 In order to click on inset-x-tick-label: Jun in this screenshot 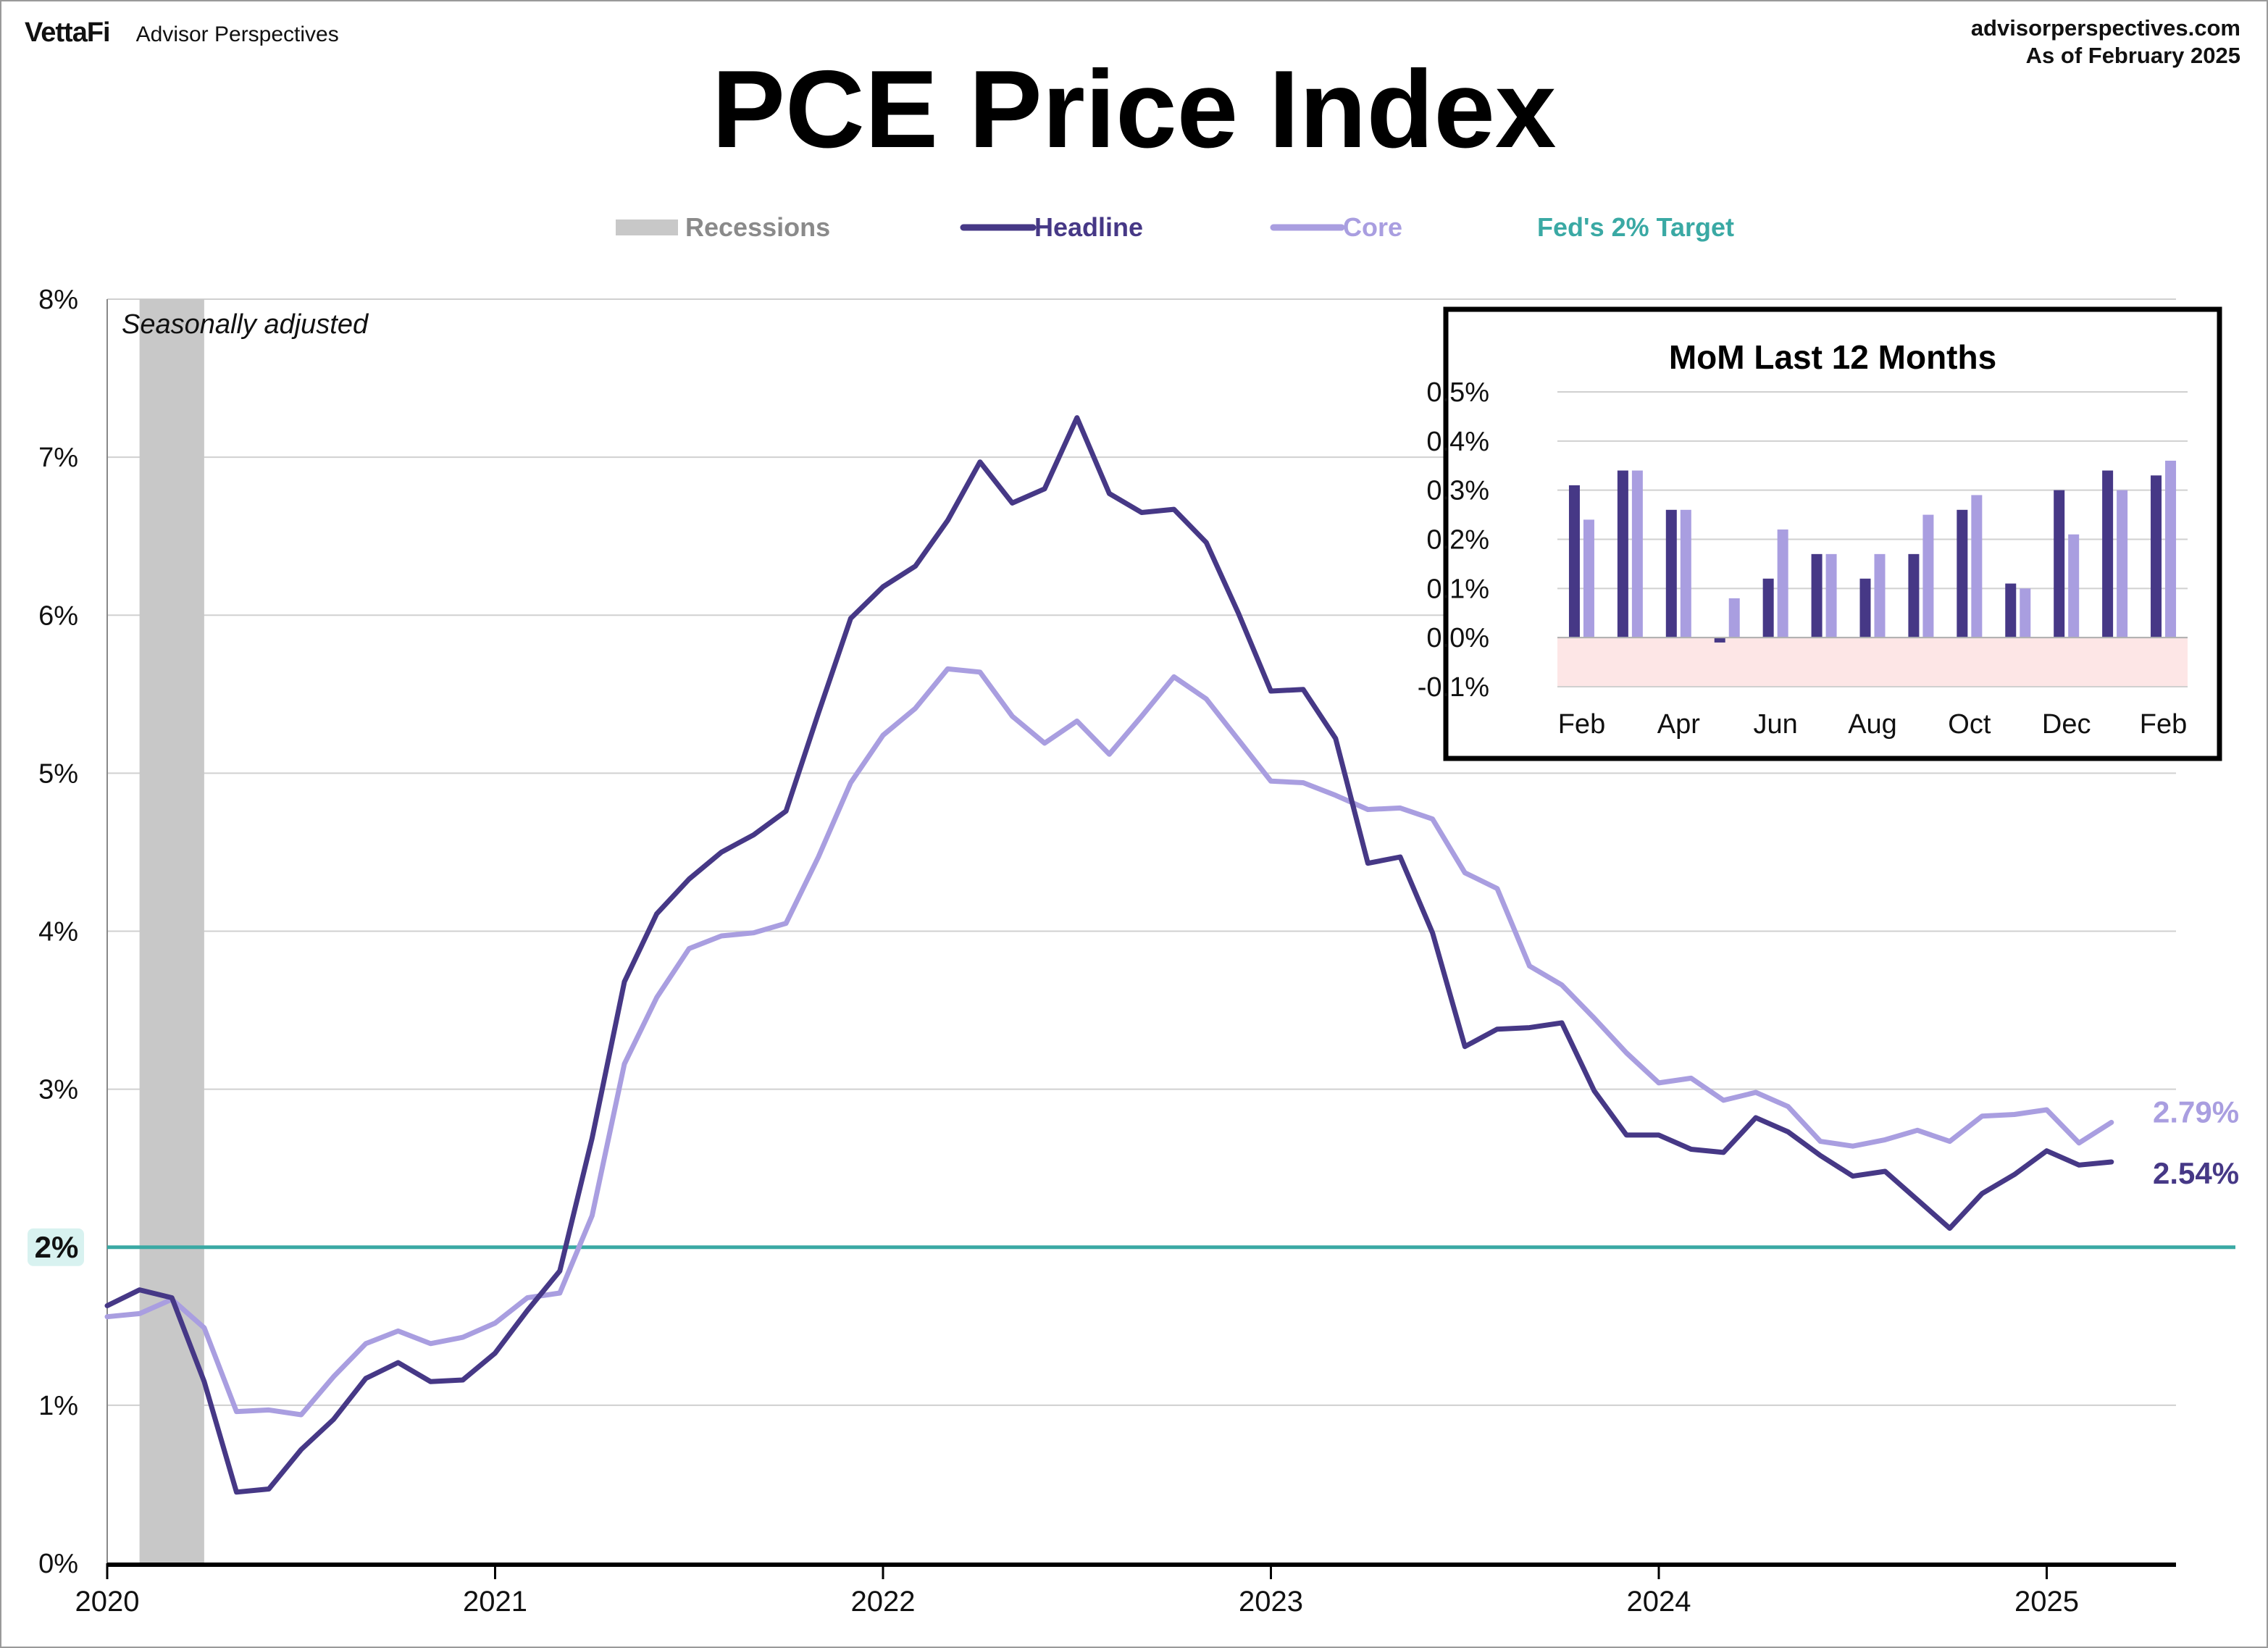, I will do `click(1776, 724)`.